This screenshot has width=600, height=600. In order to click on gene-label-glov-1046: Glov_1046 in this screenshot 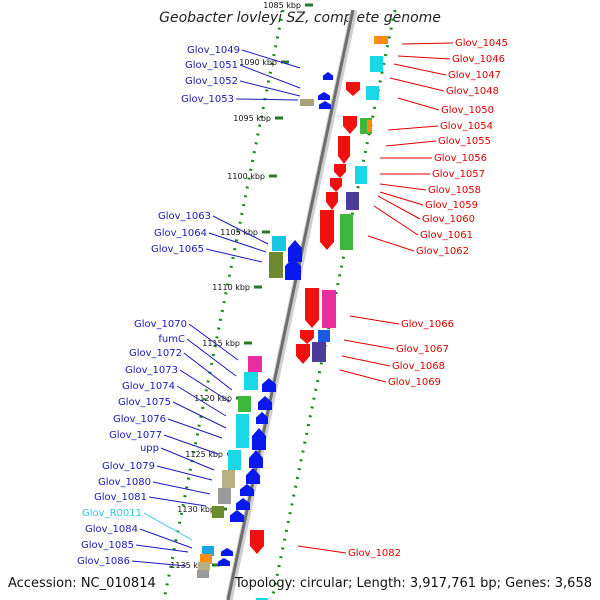, I will do `click(478, 59)`.